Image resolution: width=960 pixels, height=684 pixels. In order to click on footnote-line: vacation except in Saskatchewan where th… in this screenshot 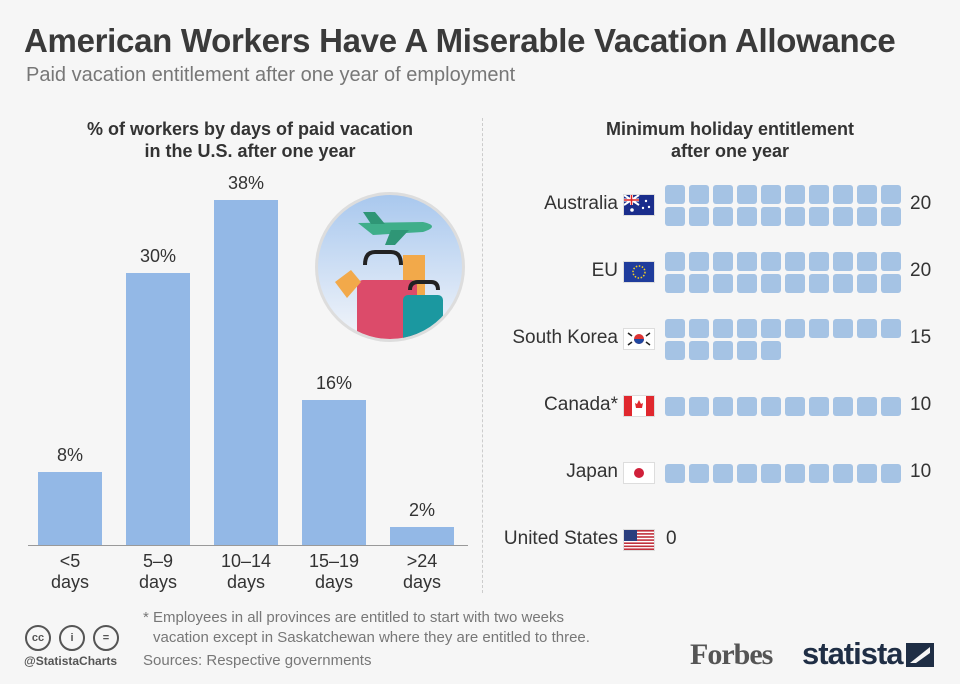, I will do `click(371, 637)`.